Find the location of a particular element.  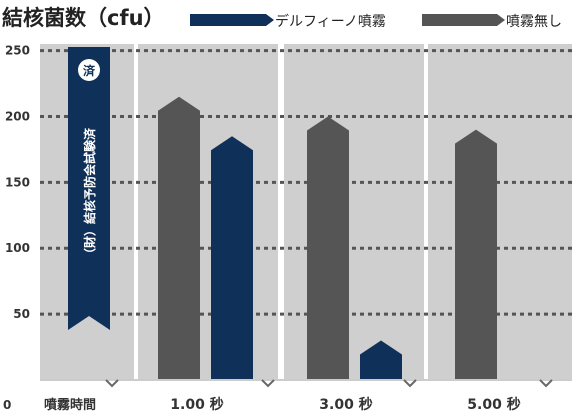

y-tick-0: 0 is located at coordinates (7, 405).